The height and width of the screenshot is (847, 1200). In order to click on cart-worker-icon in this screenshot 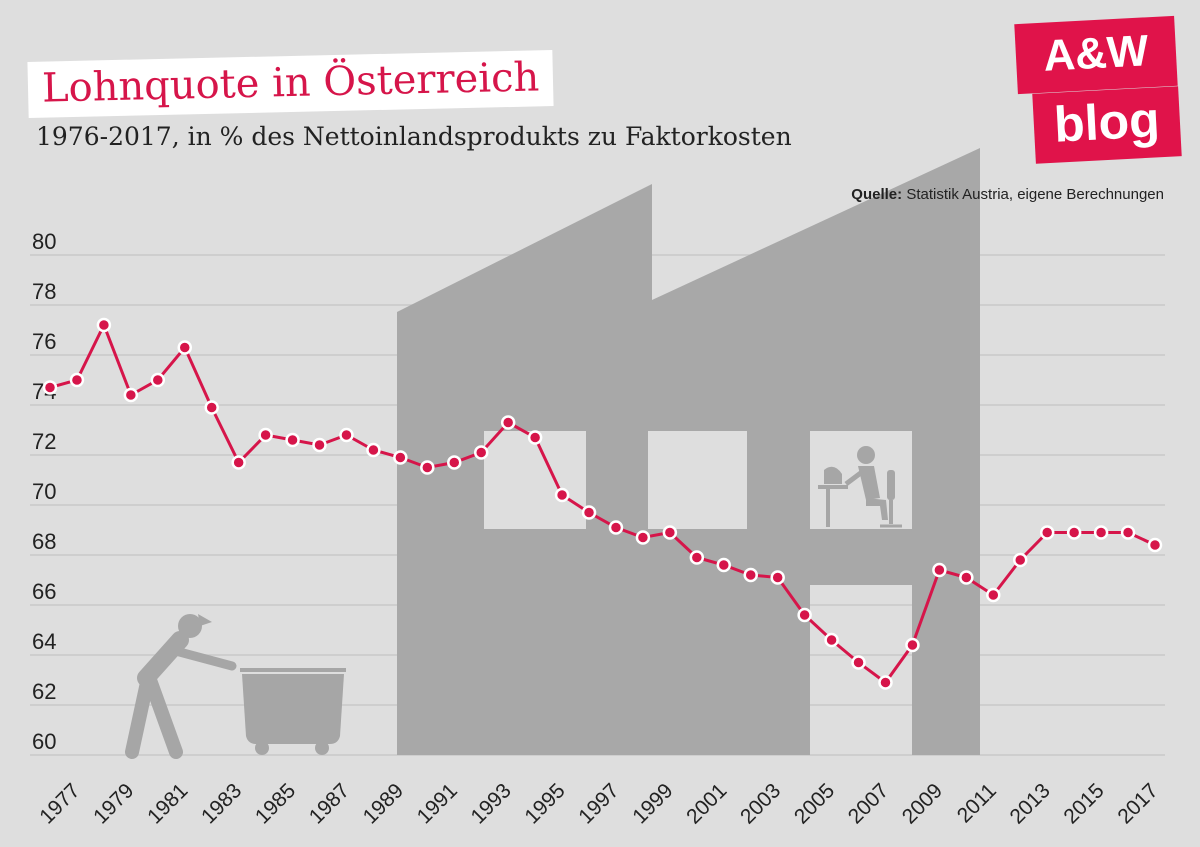, I will do `click(235, 686)`.